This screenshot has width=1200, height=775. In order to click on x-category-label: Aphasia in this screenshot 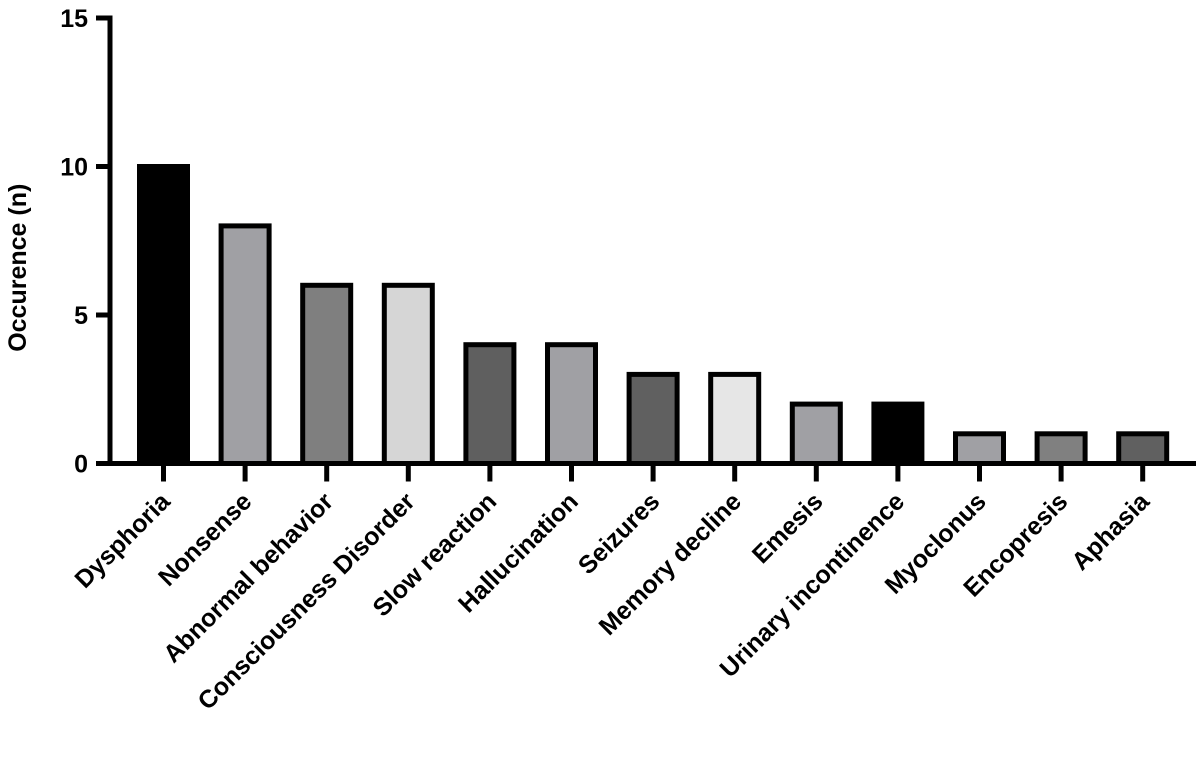, I will do `click(1110, 531)`.